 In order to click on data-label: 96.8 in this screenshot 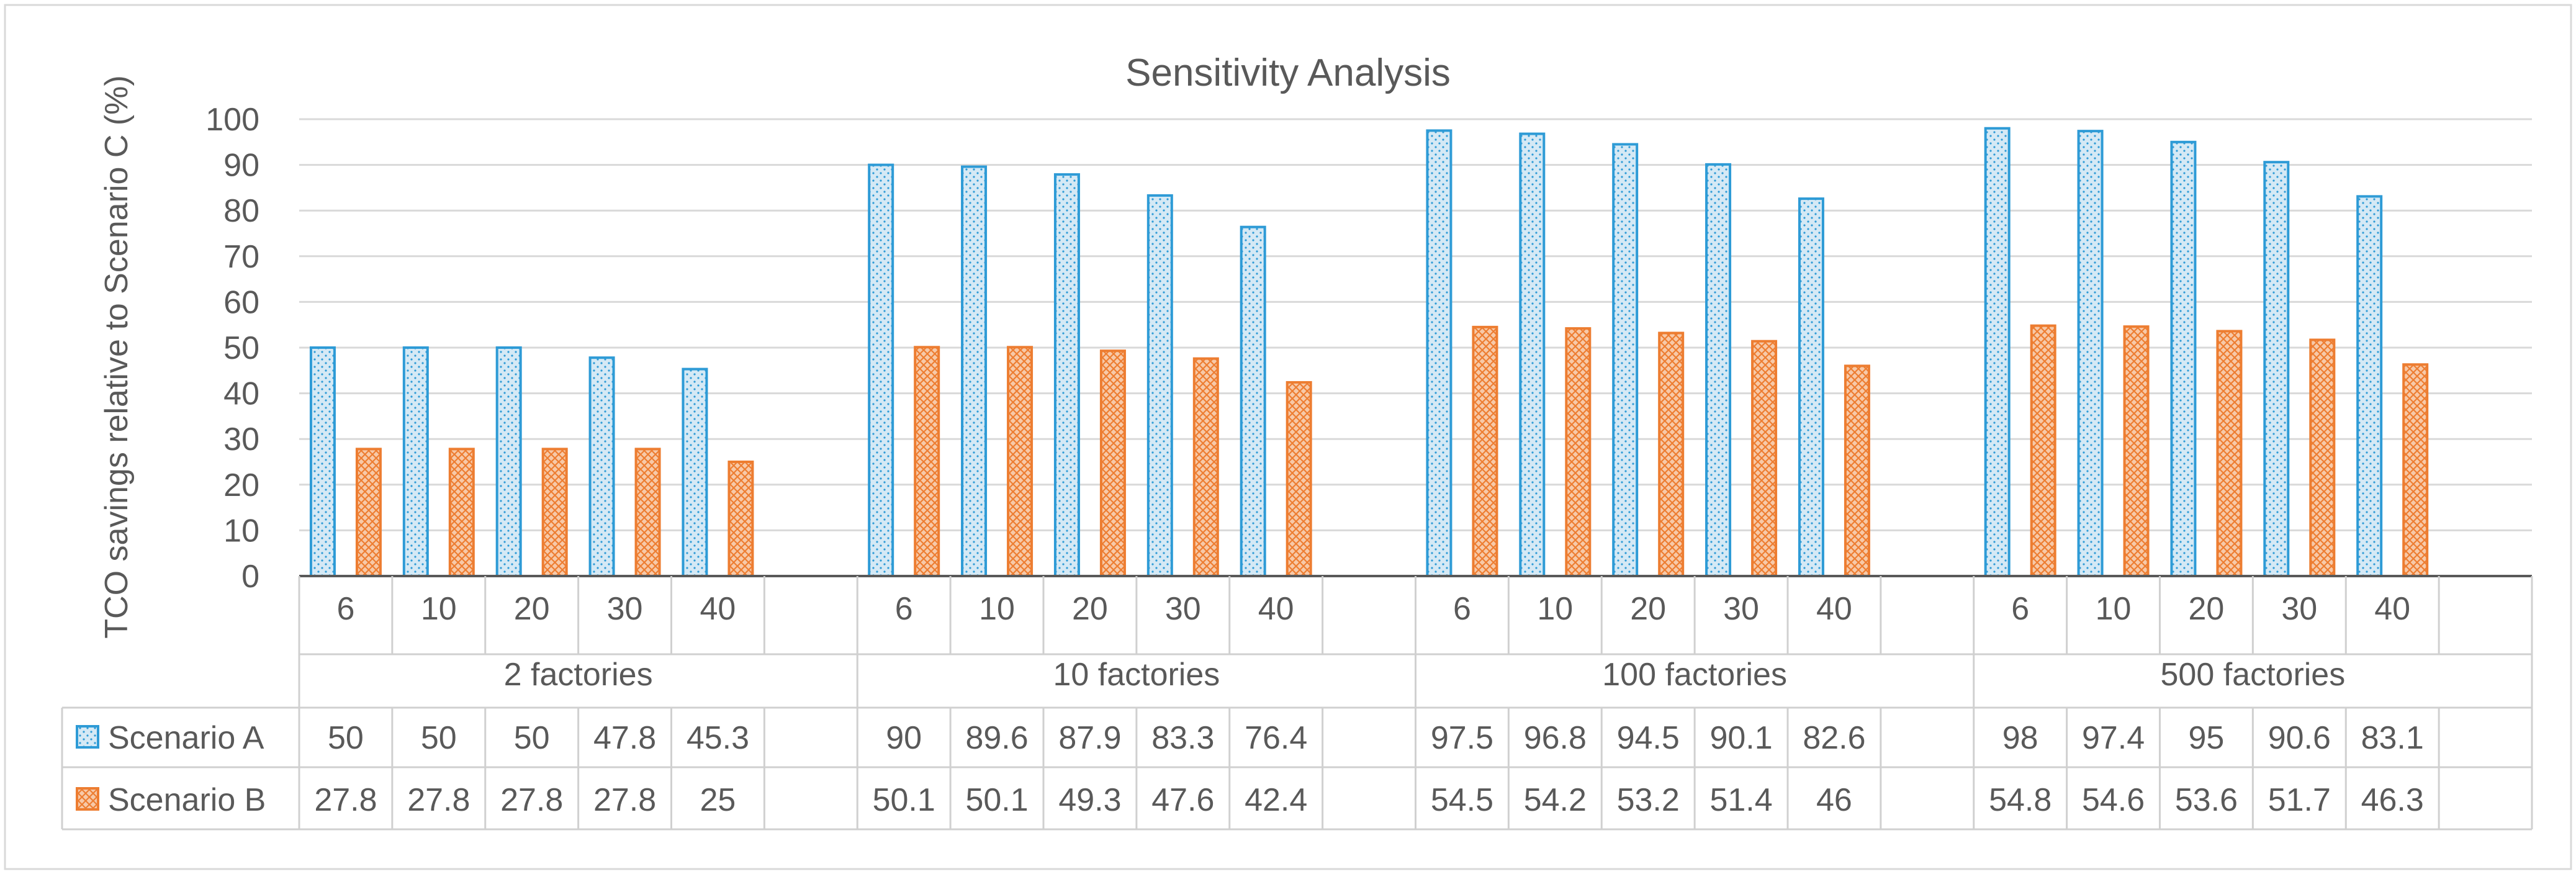, I will do `click(1555, 738)`.